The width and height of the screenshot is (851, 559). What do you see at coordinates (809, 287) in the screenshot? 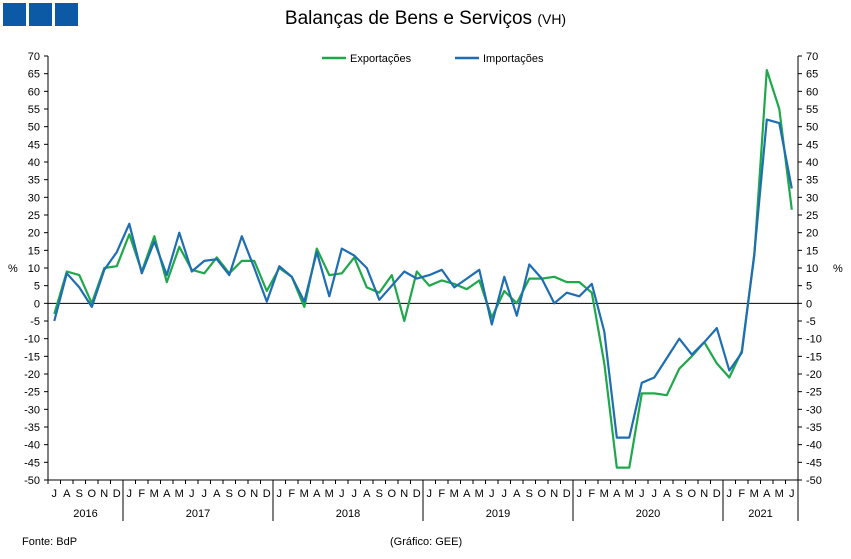
I see `y-tick-label-right: 5` at bounding box center [809, 287].